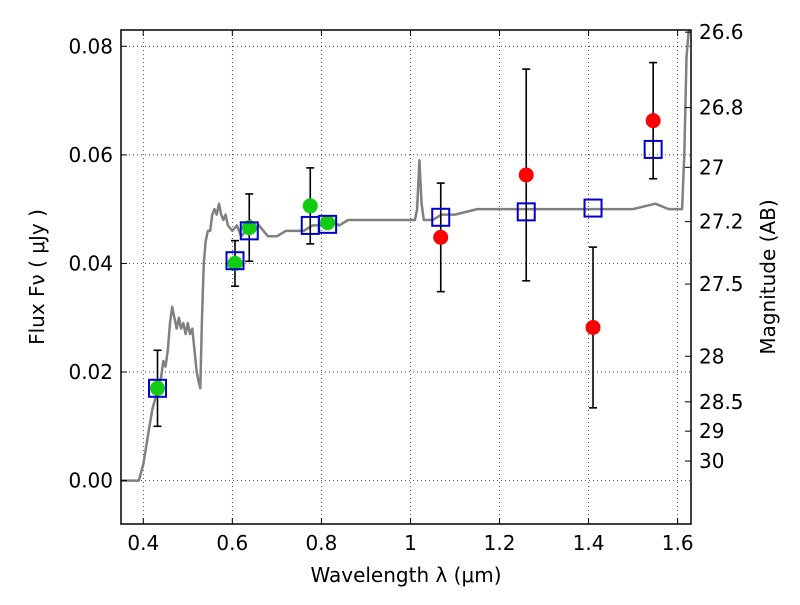  I want to click on y-tick-label: 0.02, so click(90, 372).